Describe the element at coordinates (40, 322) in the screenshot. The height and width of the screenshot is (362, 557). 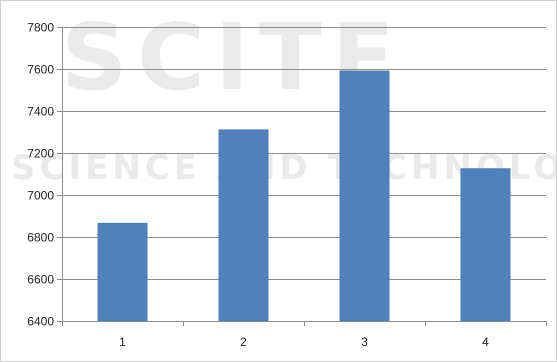
I see `y-tick-label: 6400` at that location.